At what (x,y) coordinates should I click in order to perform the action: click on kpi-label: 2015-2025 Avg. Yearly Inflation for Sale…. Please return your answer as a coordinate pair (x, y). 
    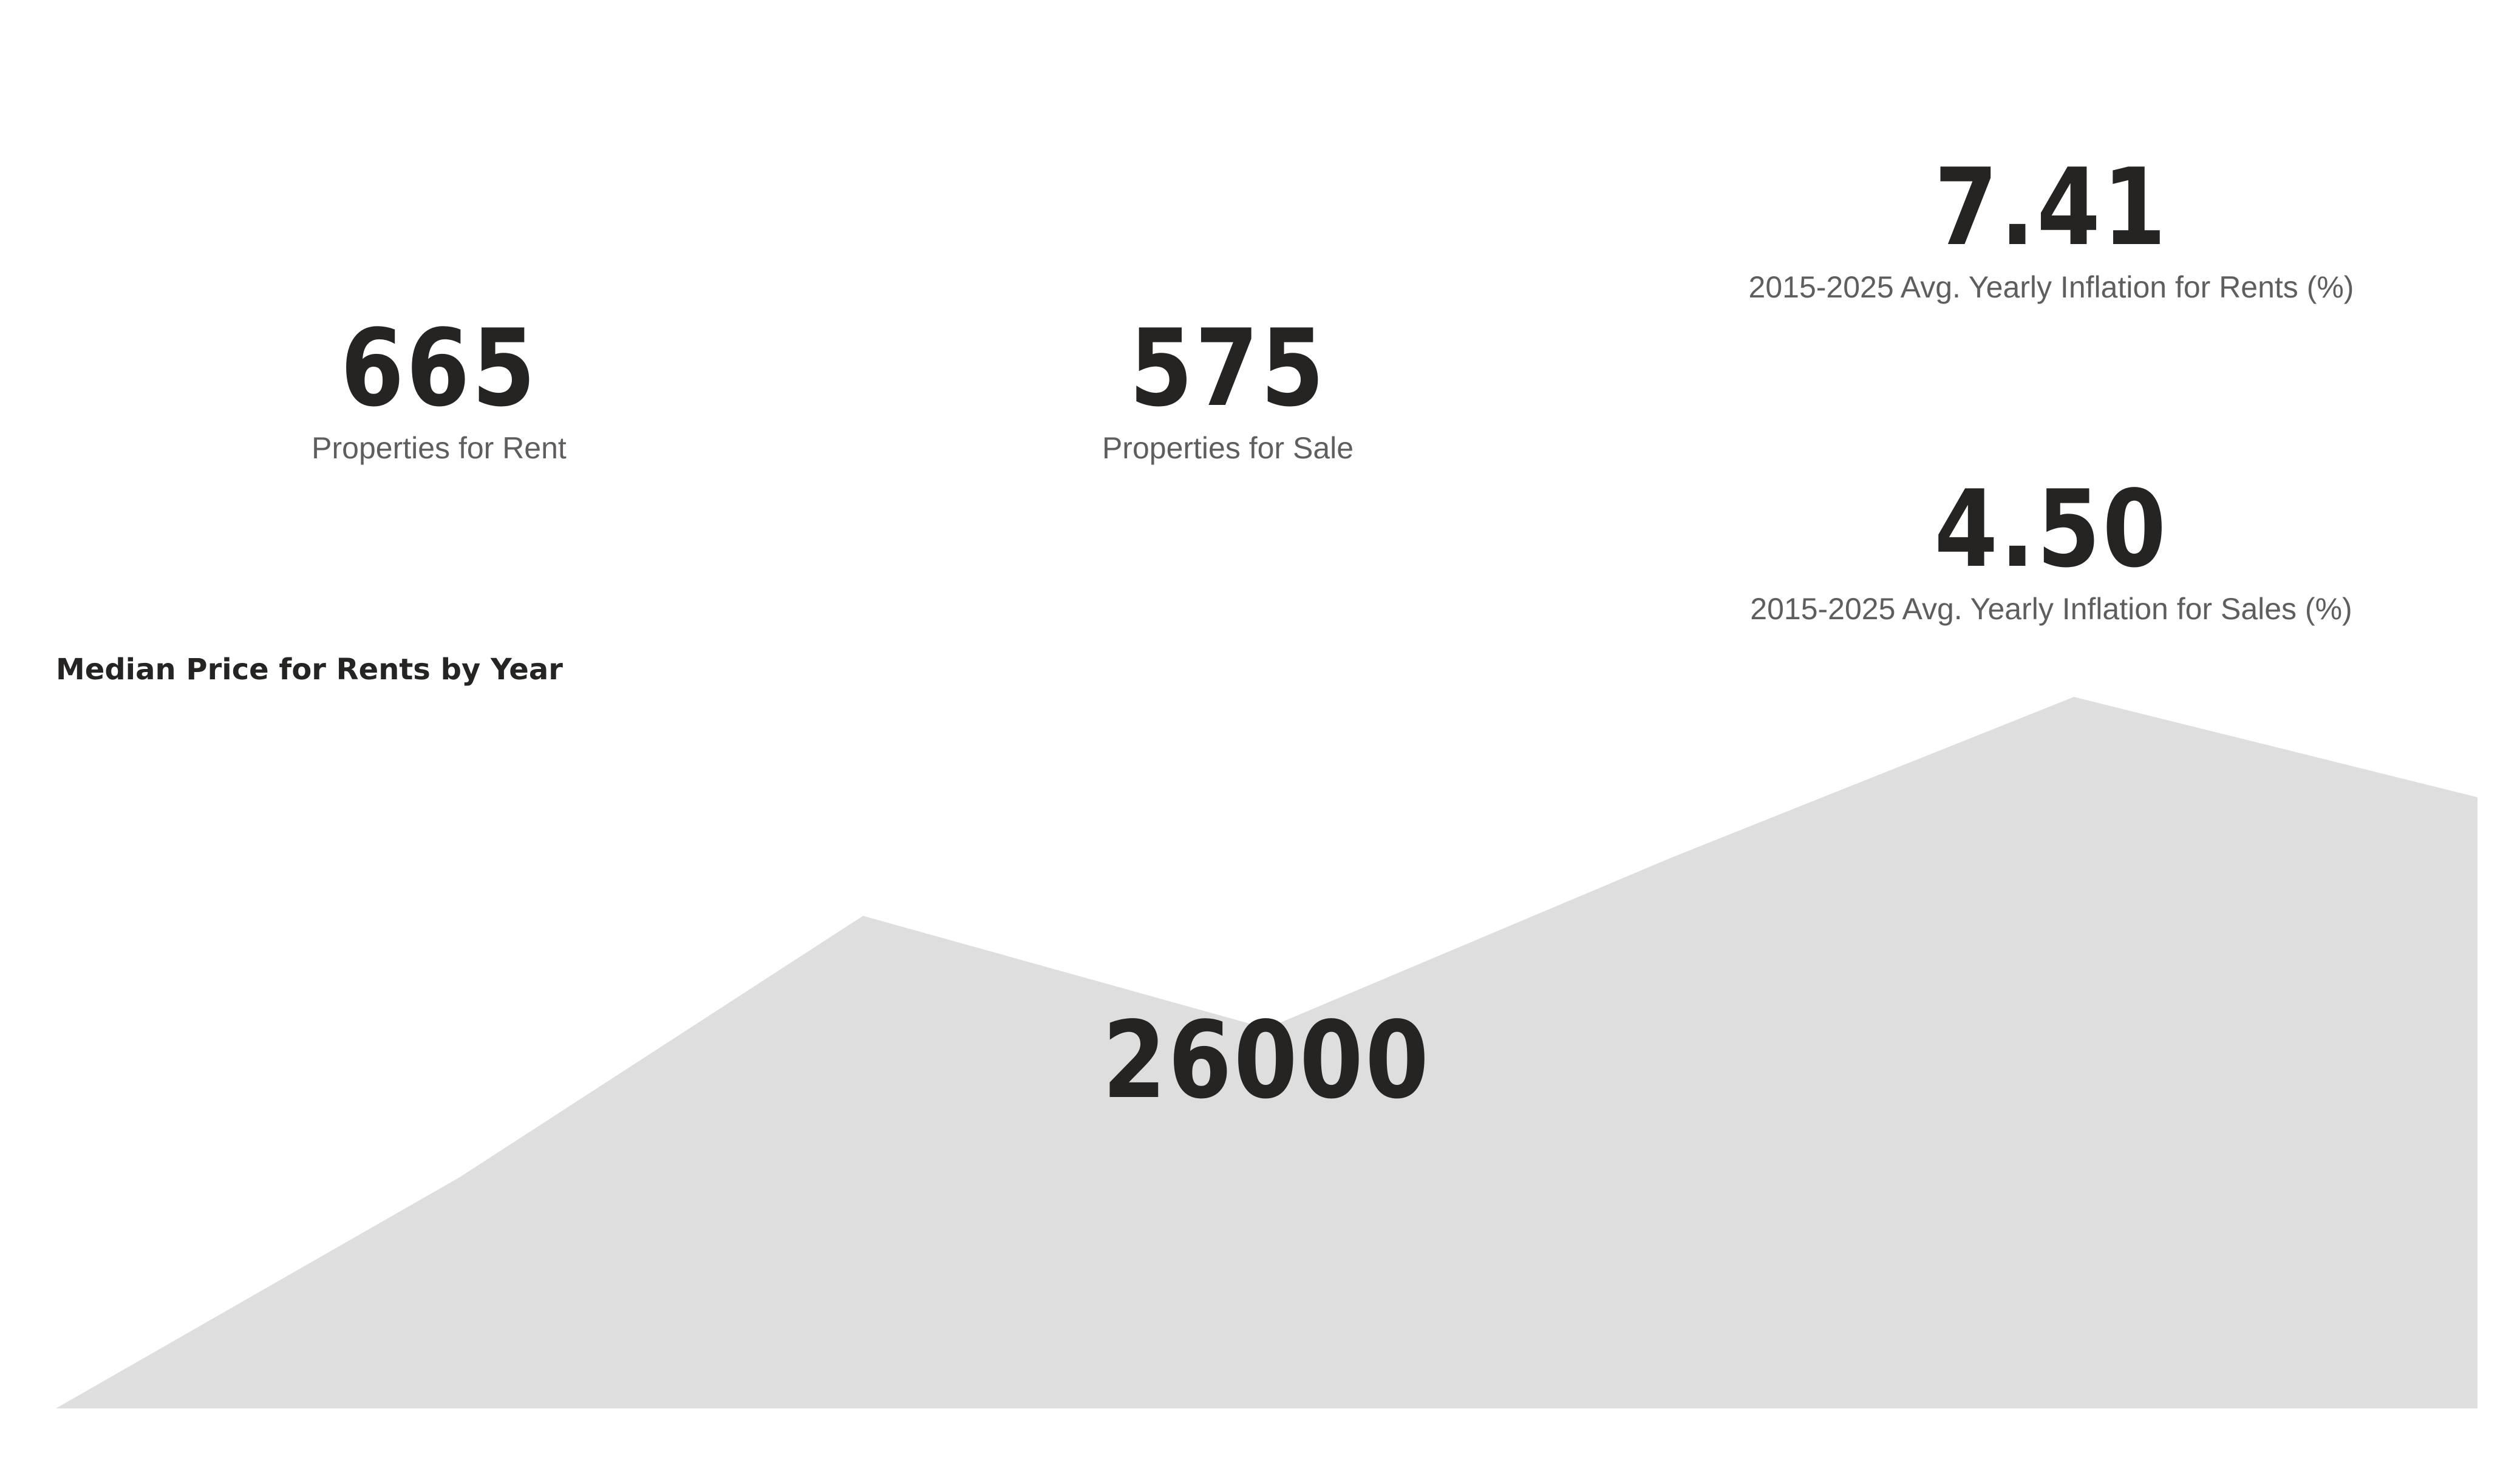
    Looking at the image, I should click on (2051, 609).